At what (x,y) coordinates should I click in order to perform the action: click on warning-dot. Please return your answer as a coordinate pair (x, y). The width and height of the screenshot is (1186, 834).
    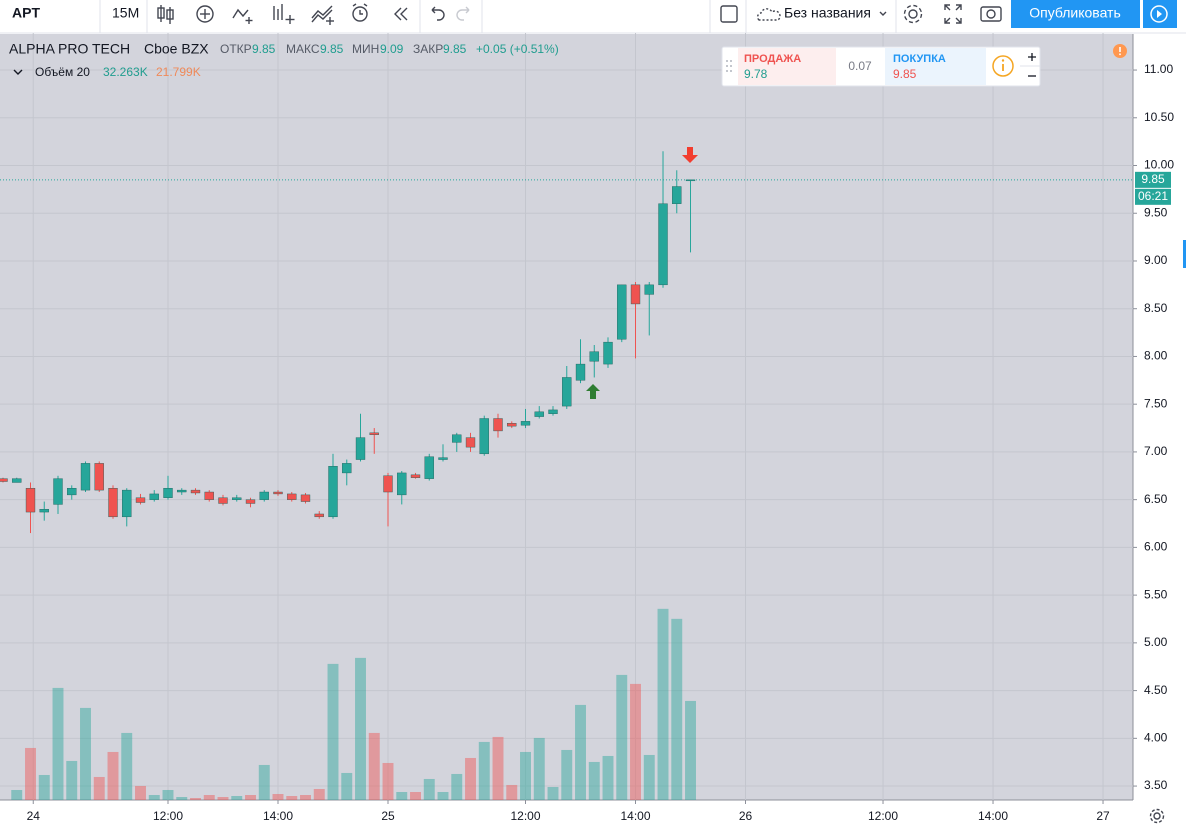
    Looking at the image, I should click on (1120, 54).